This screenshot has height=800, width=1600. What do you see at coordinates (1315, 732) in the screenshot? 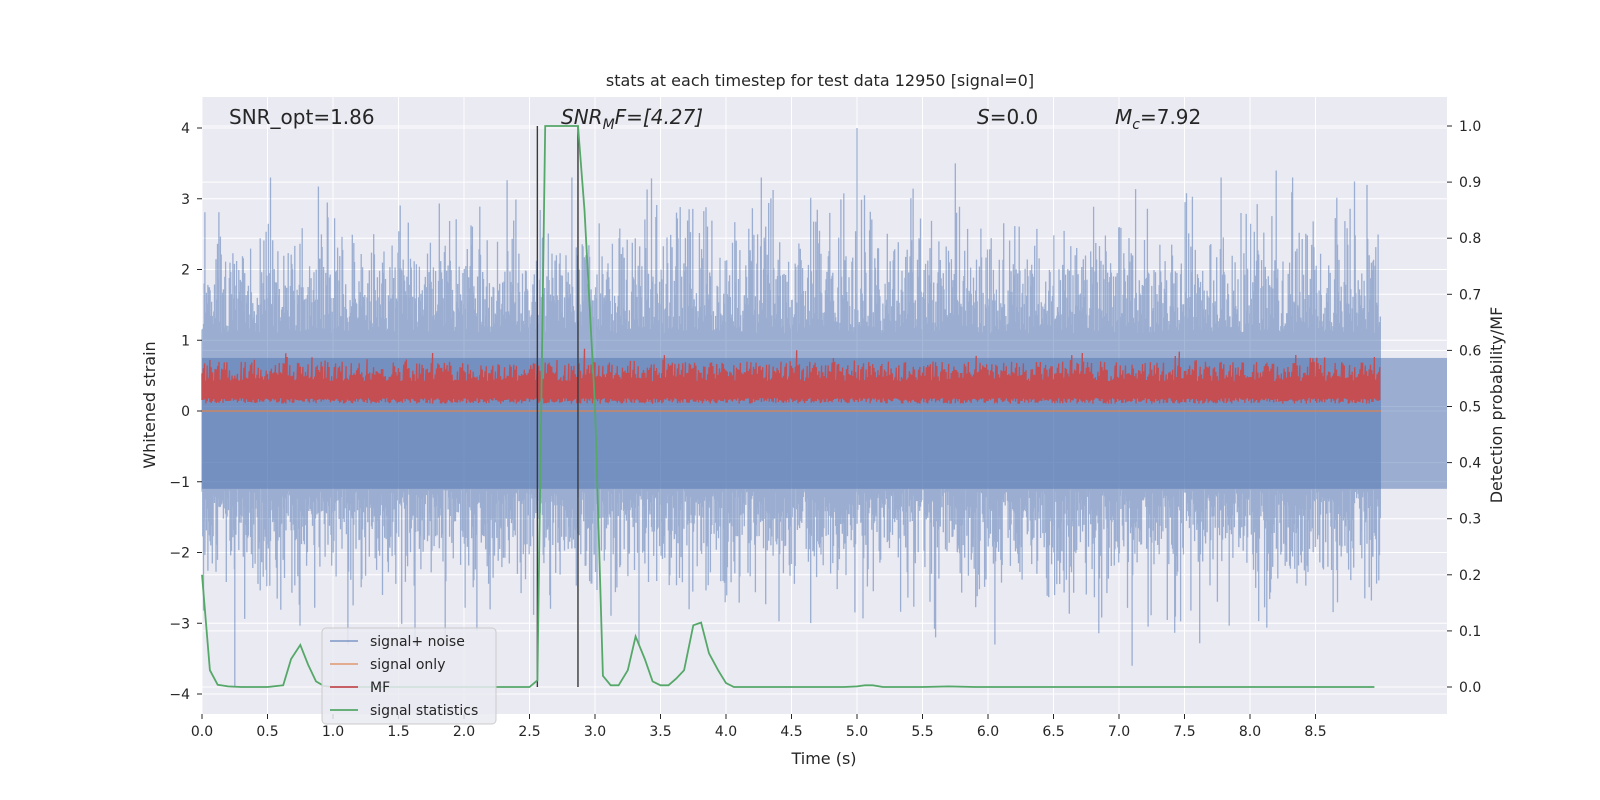
I see `x-tick-label: 8.5` at bounding box center [1315, 732].